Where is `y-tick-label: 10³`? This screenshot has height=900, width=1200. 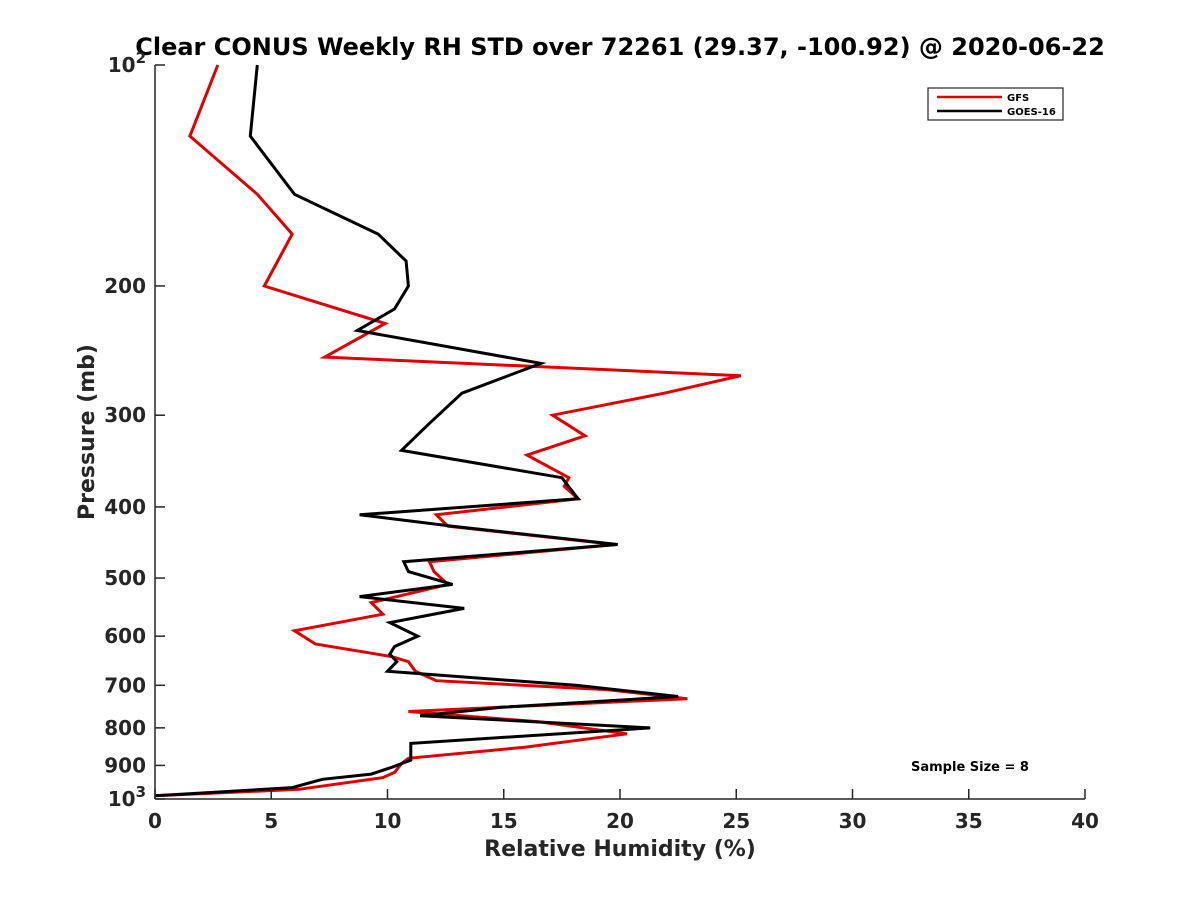
y-tick-label: 10³ is located at coordinates (127, 797).